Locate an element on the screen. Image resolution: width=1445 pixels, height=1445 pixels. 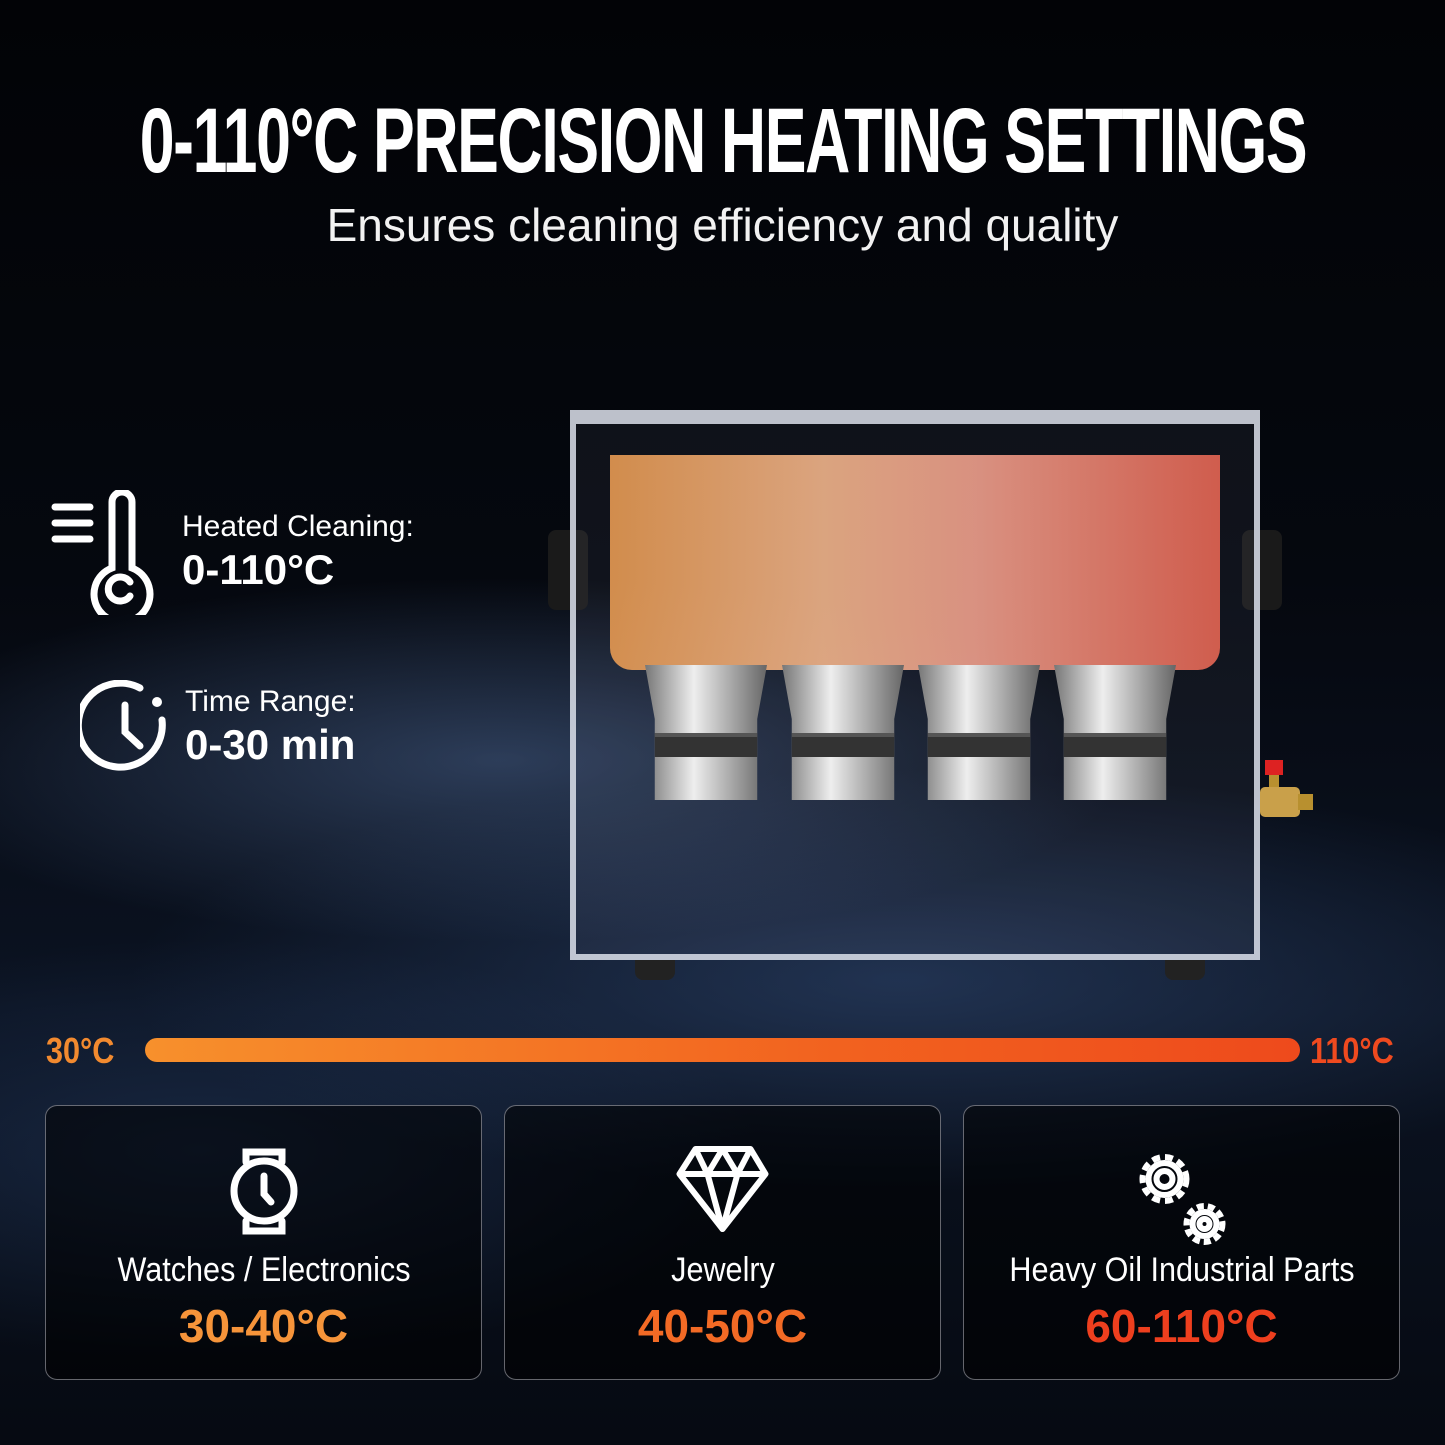
feature-time-range: Time Range: 0-30 min is located at coordinates (218, 727).